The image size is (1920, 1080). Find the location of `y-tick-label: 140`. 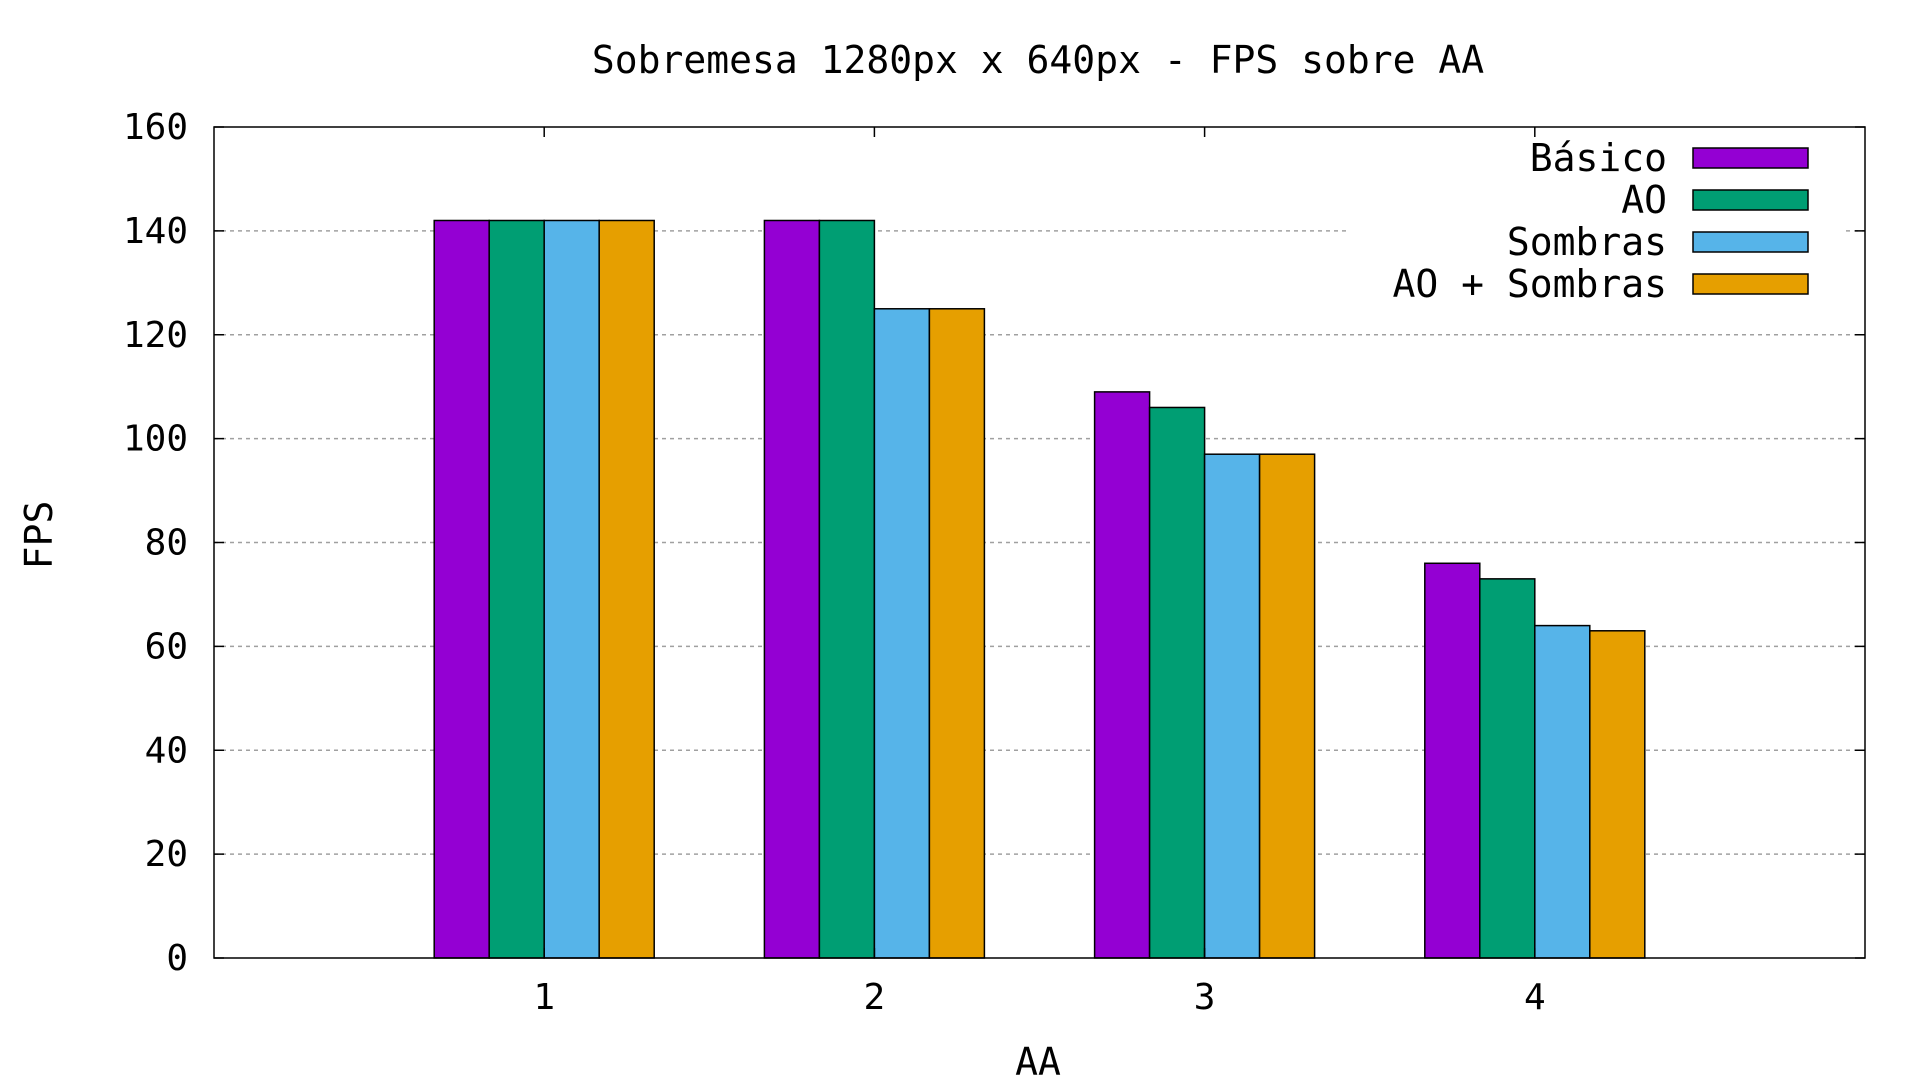

y-tick-label: 140 is located at coordinates (155, 231).